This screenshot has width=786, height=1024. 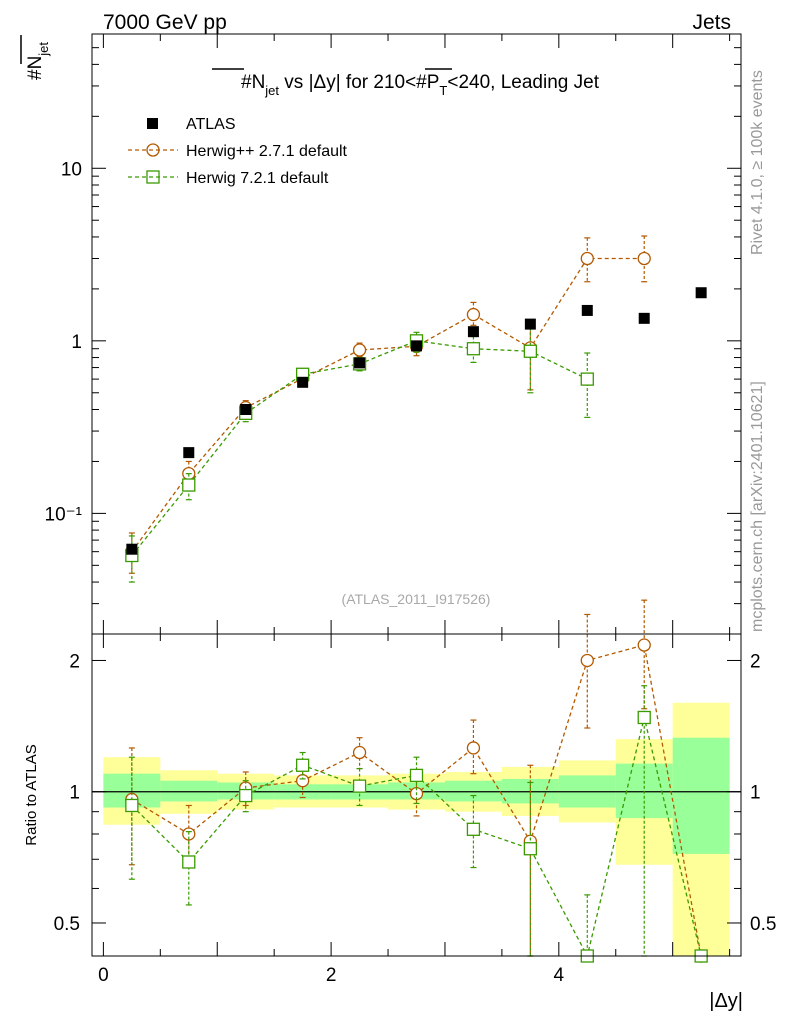 What do you see at coordinates (165, 22) in the screenshot?
I see `energy-label: 7000 GeV pp` at bounding box center [165, 22].